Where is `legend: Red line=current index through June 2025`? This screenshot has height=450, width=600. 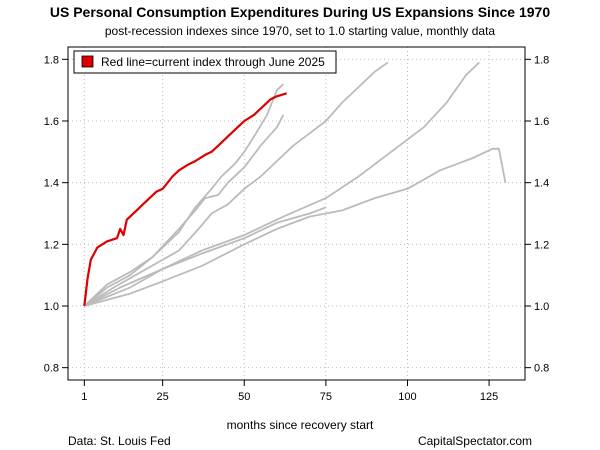 legend: Red line=current index through June 2025 is located at coordinates (205, 62).